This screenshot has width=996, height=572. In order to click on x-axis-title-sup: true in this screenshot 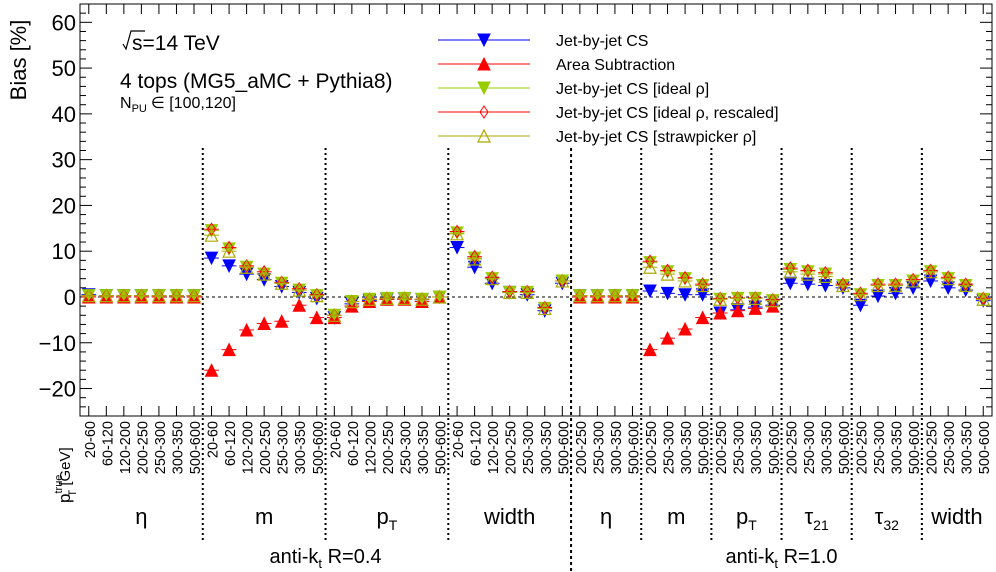, I will do `click(59, 484)`.